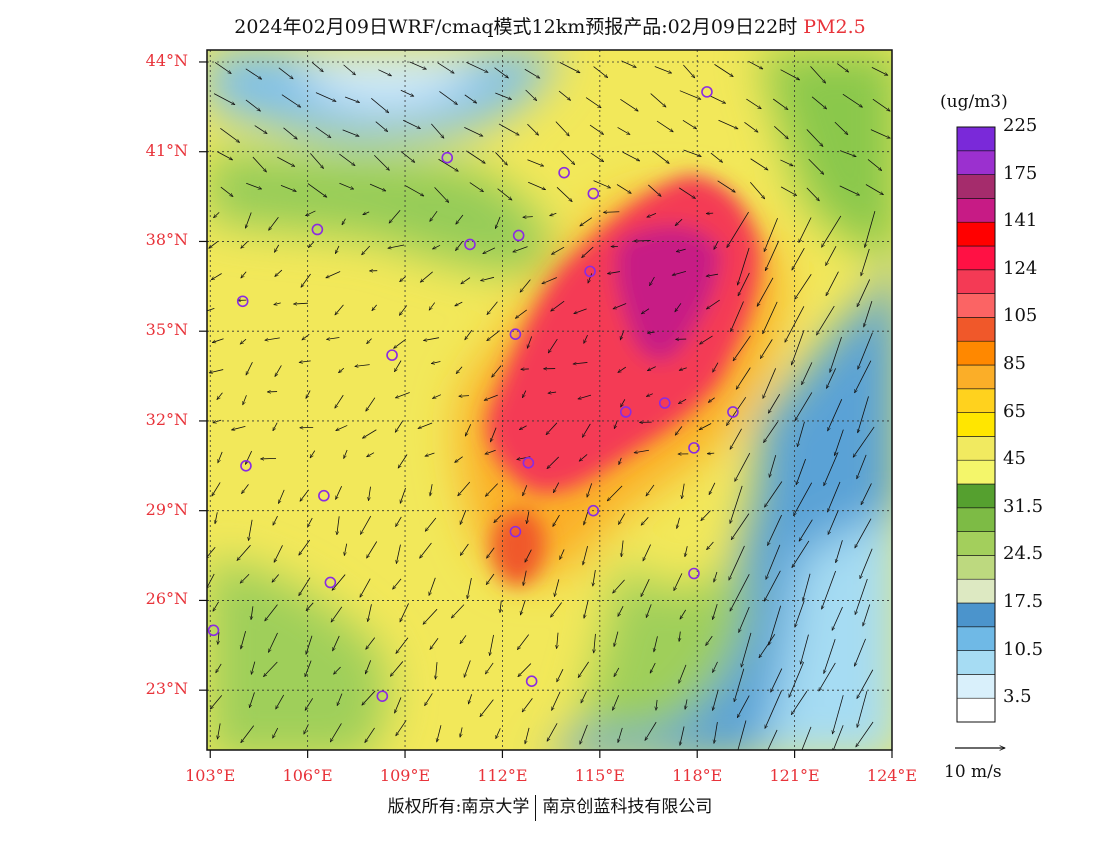  Describe the element at coordinates (973, 772) in the screenshot. I see `wind-scale-label: 10 m/s` at that location.